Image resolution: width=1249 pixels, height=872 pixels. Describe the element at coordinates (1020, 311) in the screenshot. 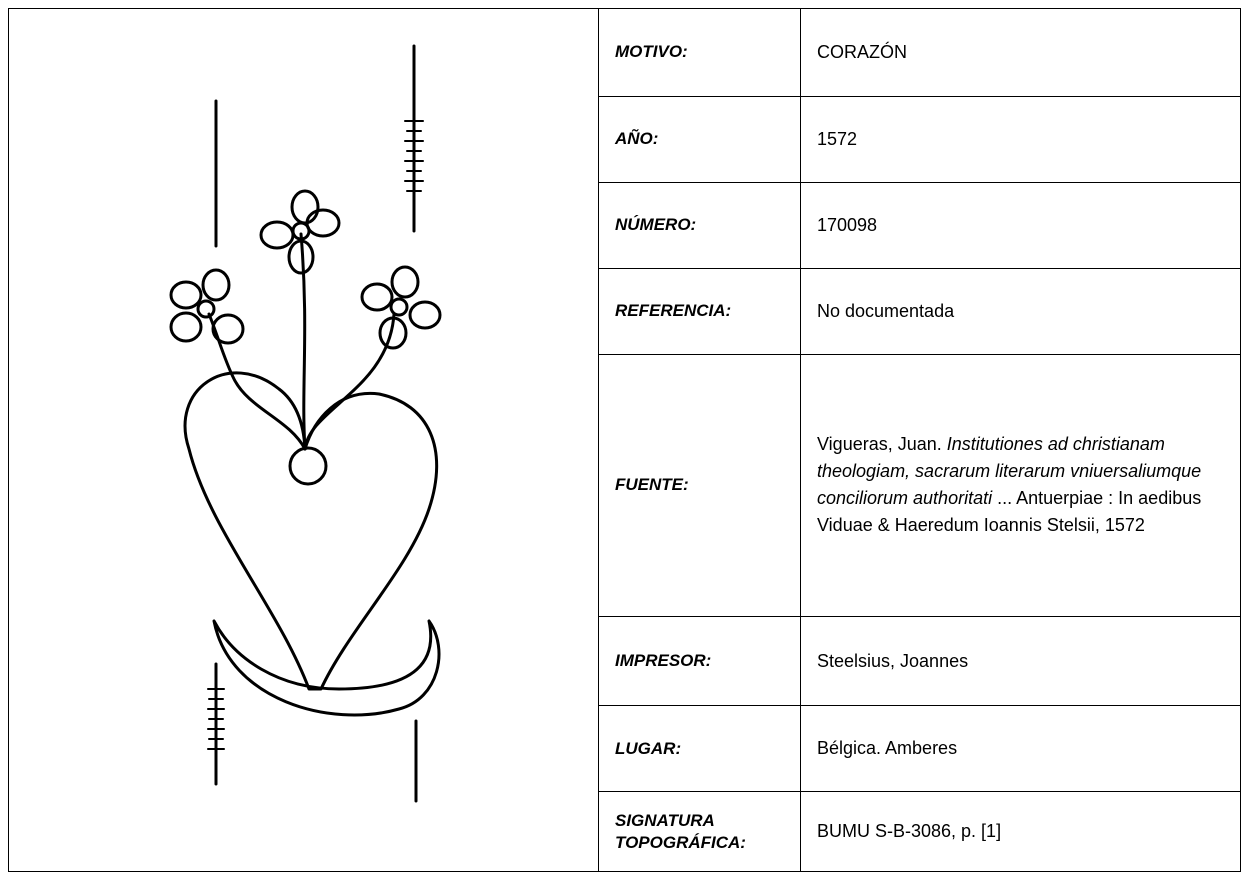

I see `field-value: No documentada` at that location.